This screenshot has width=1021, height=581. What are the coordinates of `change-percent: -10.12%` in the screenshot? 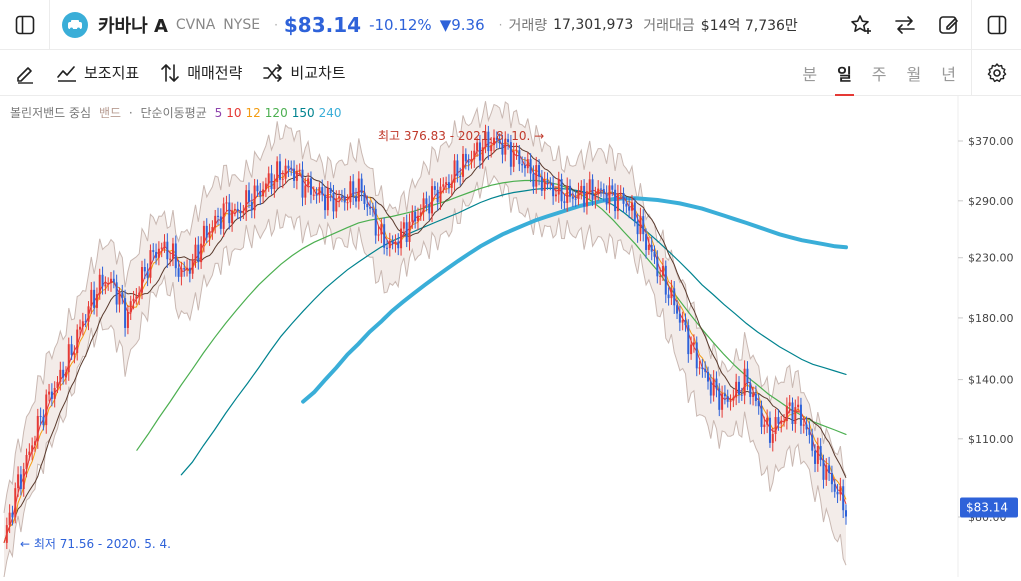 It's located at (400, 24).